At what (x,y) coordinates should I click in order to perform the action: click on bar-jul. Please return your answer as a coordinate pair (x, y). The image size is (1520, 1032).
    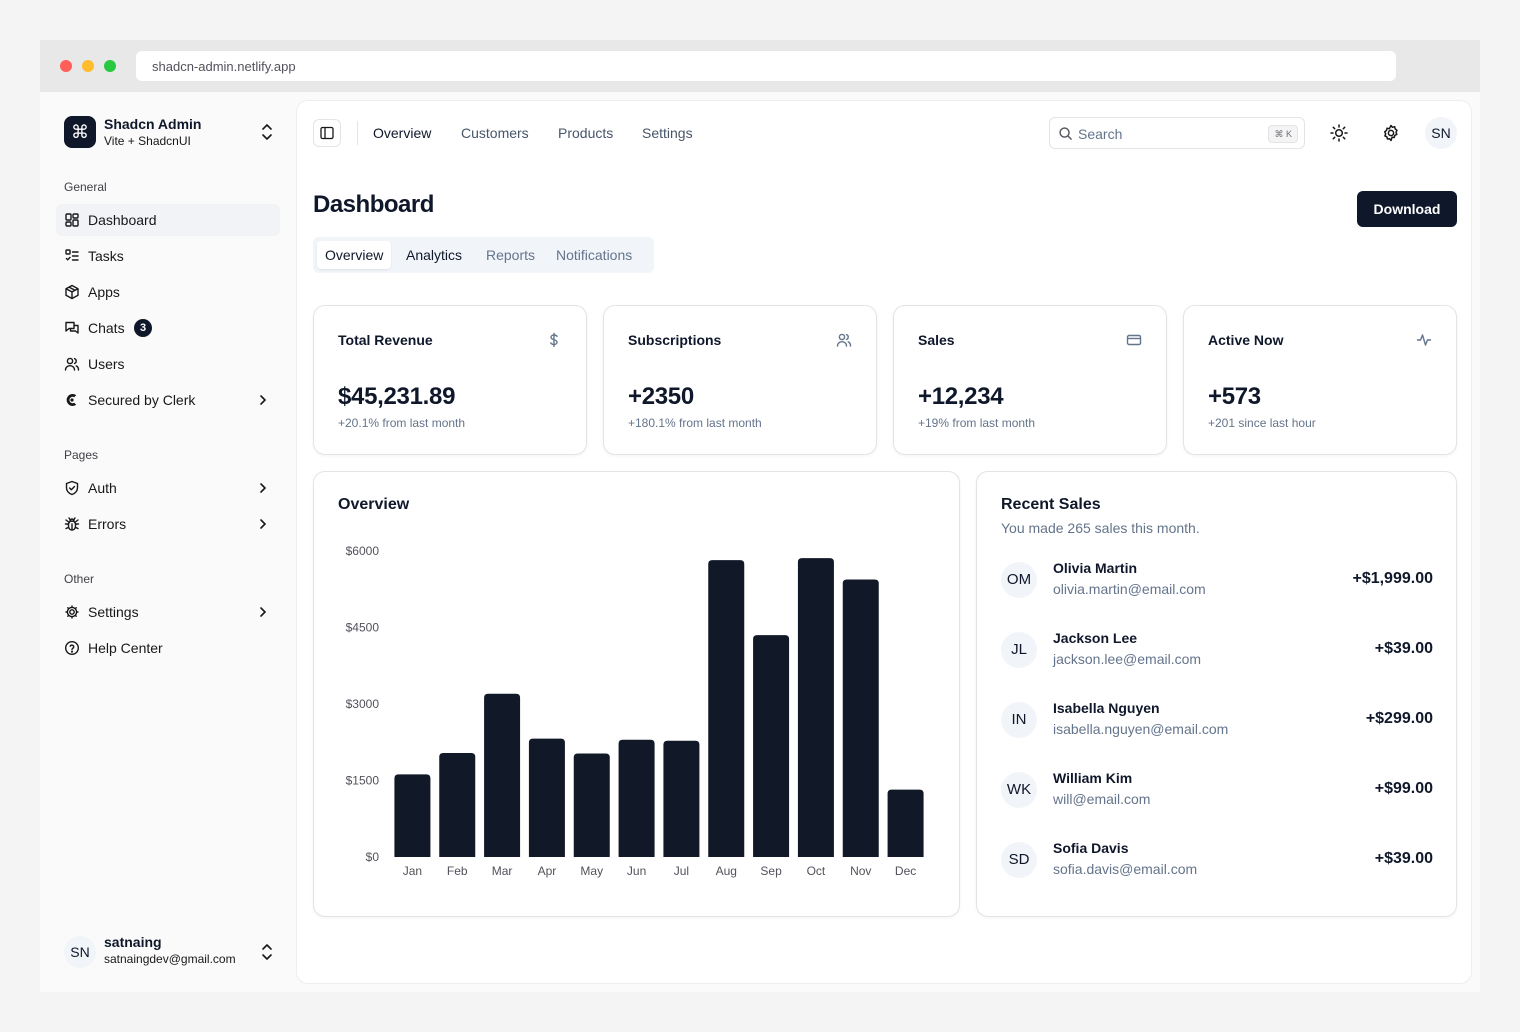
    Looking at the image, I should click on (681, 798).